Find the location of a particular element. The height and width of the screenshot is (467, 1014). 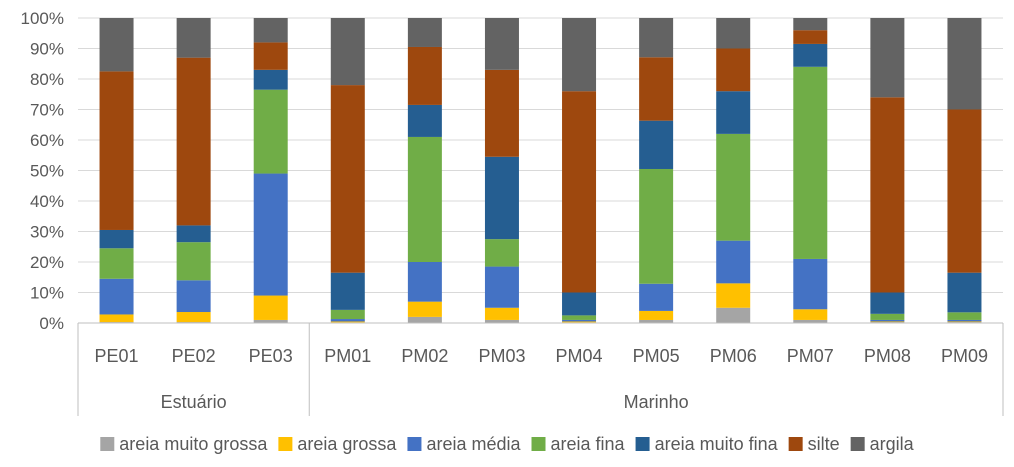

legend-item: areia grossa is located at coordinates (337, 444).